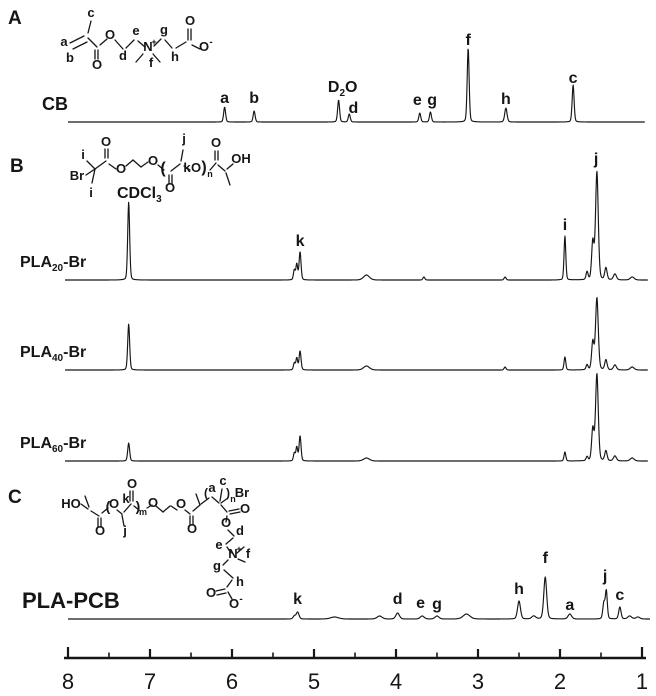 This screenshot has width=656, height=696. I want to click on row-label-PLA60-Br: PLA60-Br, so click(53, 445).